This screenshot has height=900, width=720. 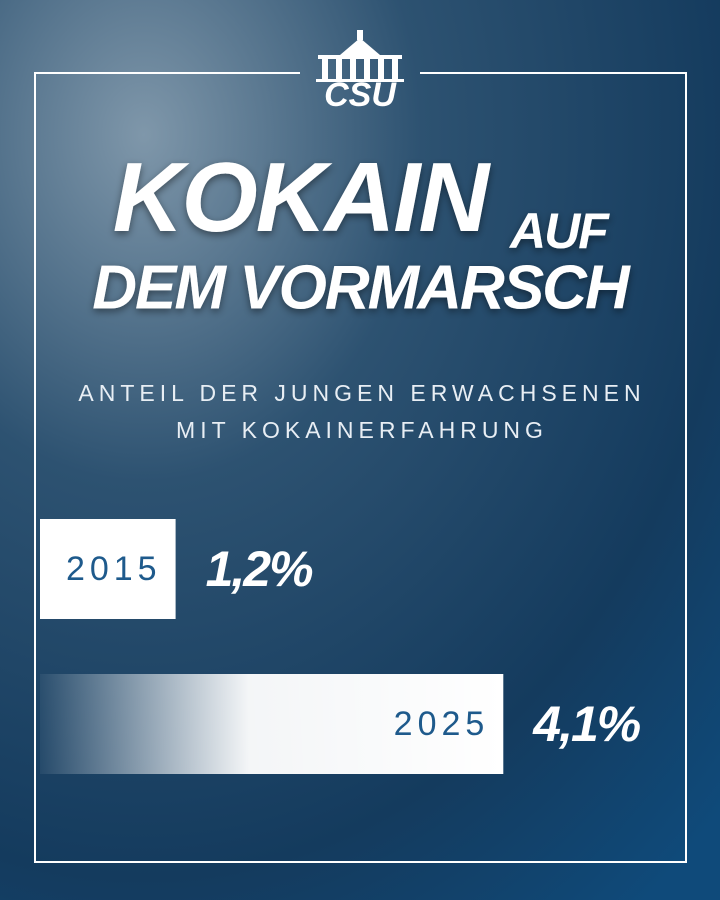 I want to click on subtitle: MIT KOKAINERFAHRUNG, so click(x=362, y=430).